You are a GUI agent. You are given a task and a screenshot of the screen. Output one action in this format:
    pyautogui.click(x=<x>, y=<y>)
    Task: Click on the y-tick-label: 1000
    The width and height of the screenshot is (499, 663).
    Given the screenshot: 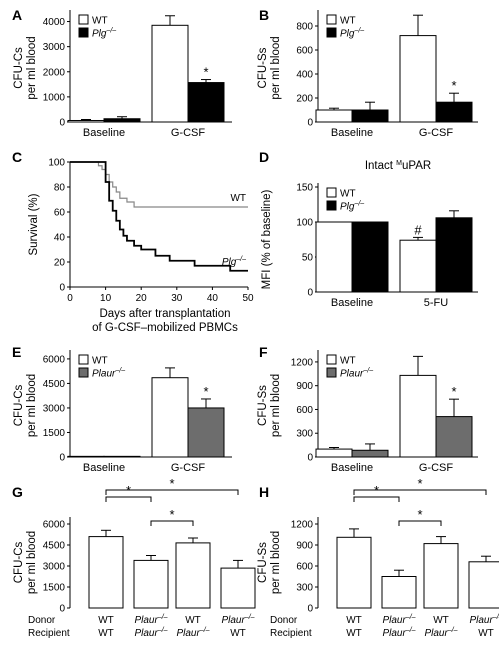 What is the action you would take?
    pyautogui.click(x=54, y=97)
    